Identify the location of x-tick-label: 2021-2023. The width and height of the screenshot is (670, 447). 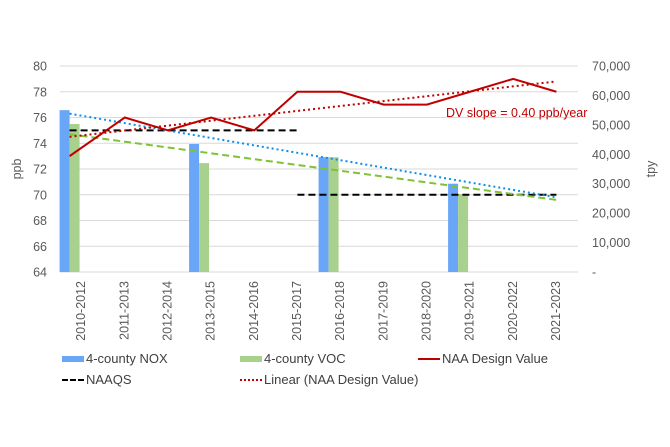
(556, 311).